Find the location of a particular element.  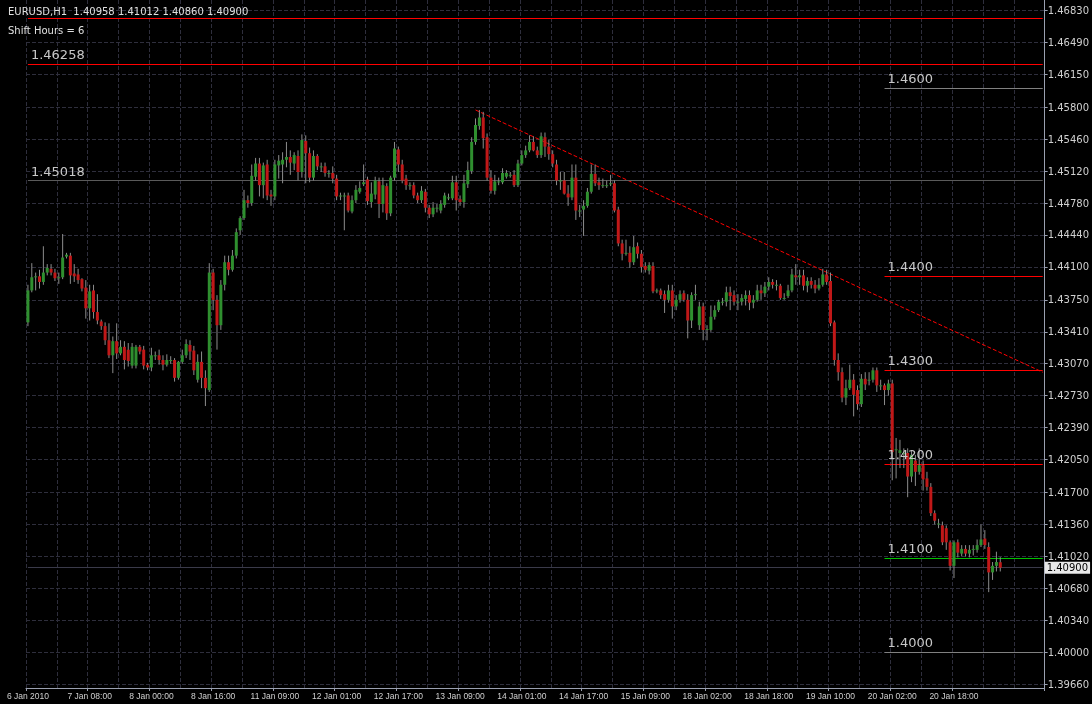

x-tick-label: 20 Jan 02:00 is located at coordinates (892, 695).